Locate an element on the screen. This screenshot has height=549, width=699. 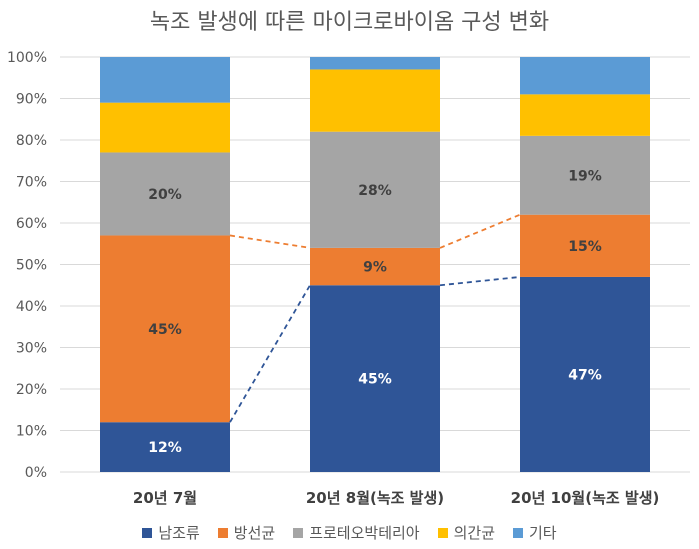
data-label: 9% is located at coordinates (375, 268).